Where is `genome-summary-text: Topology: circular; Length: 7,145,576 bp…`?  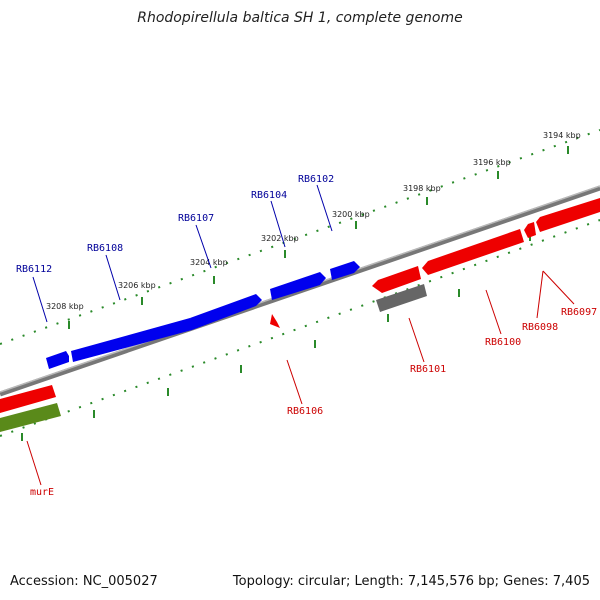 genome-summary-text: Topology: circular; Length: 7,145,576 bp… is located at coordinates (411, 581).